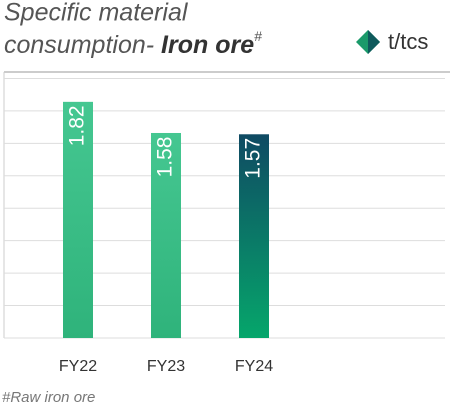 The height and width of the screenshot is (406, 450). Describe the element at coordinates (48, 397) in the screenshot. I see `footnote: #Raw iron ore` at that location.